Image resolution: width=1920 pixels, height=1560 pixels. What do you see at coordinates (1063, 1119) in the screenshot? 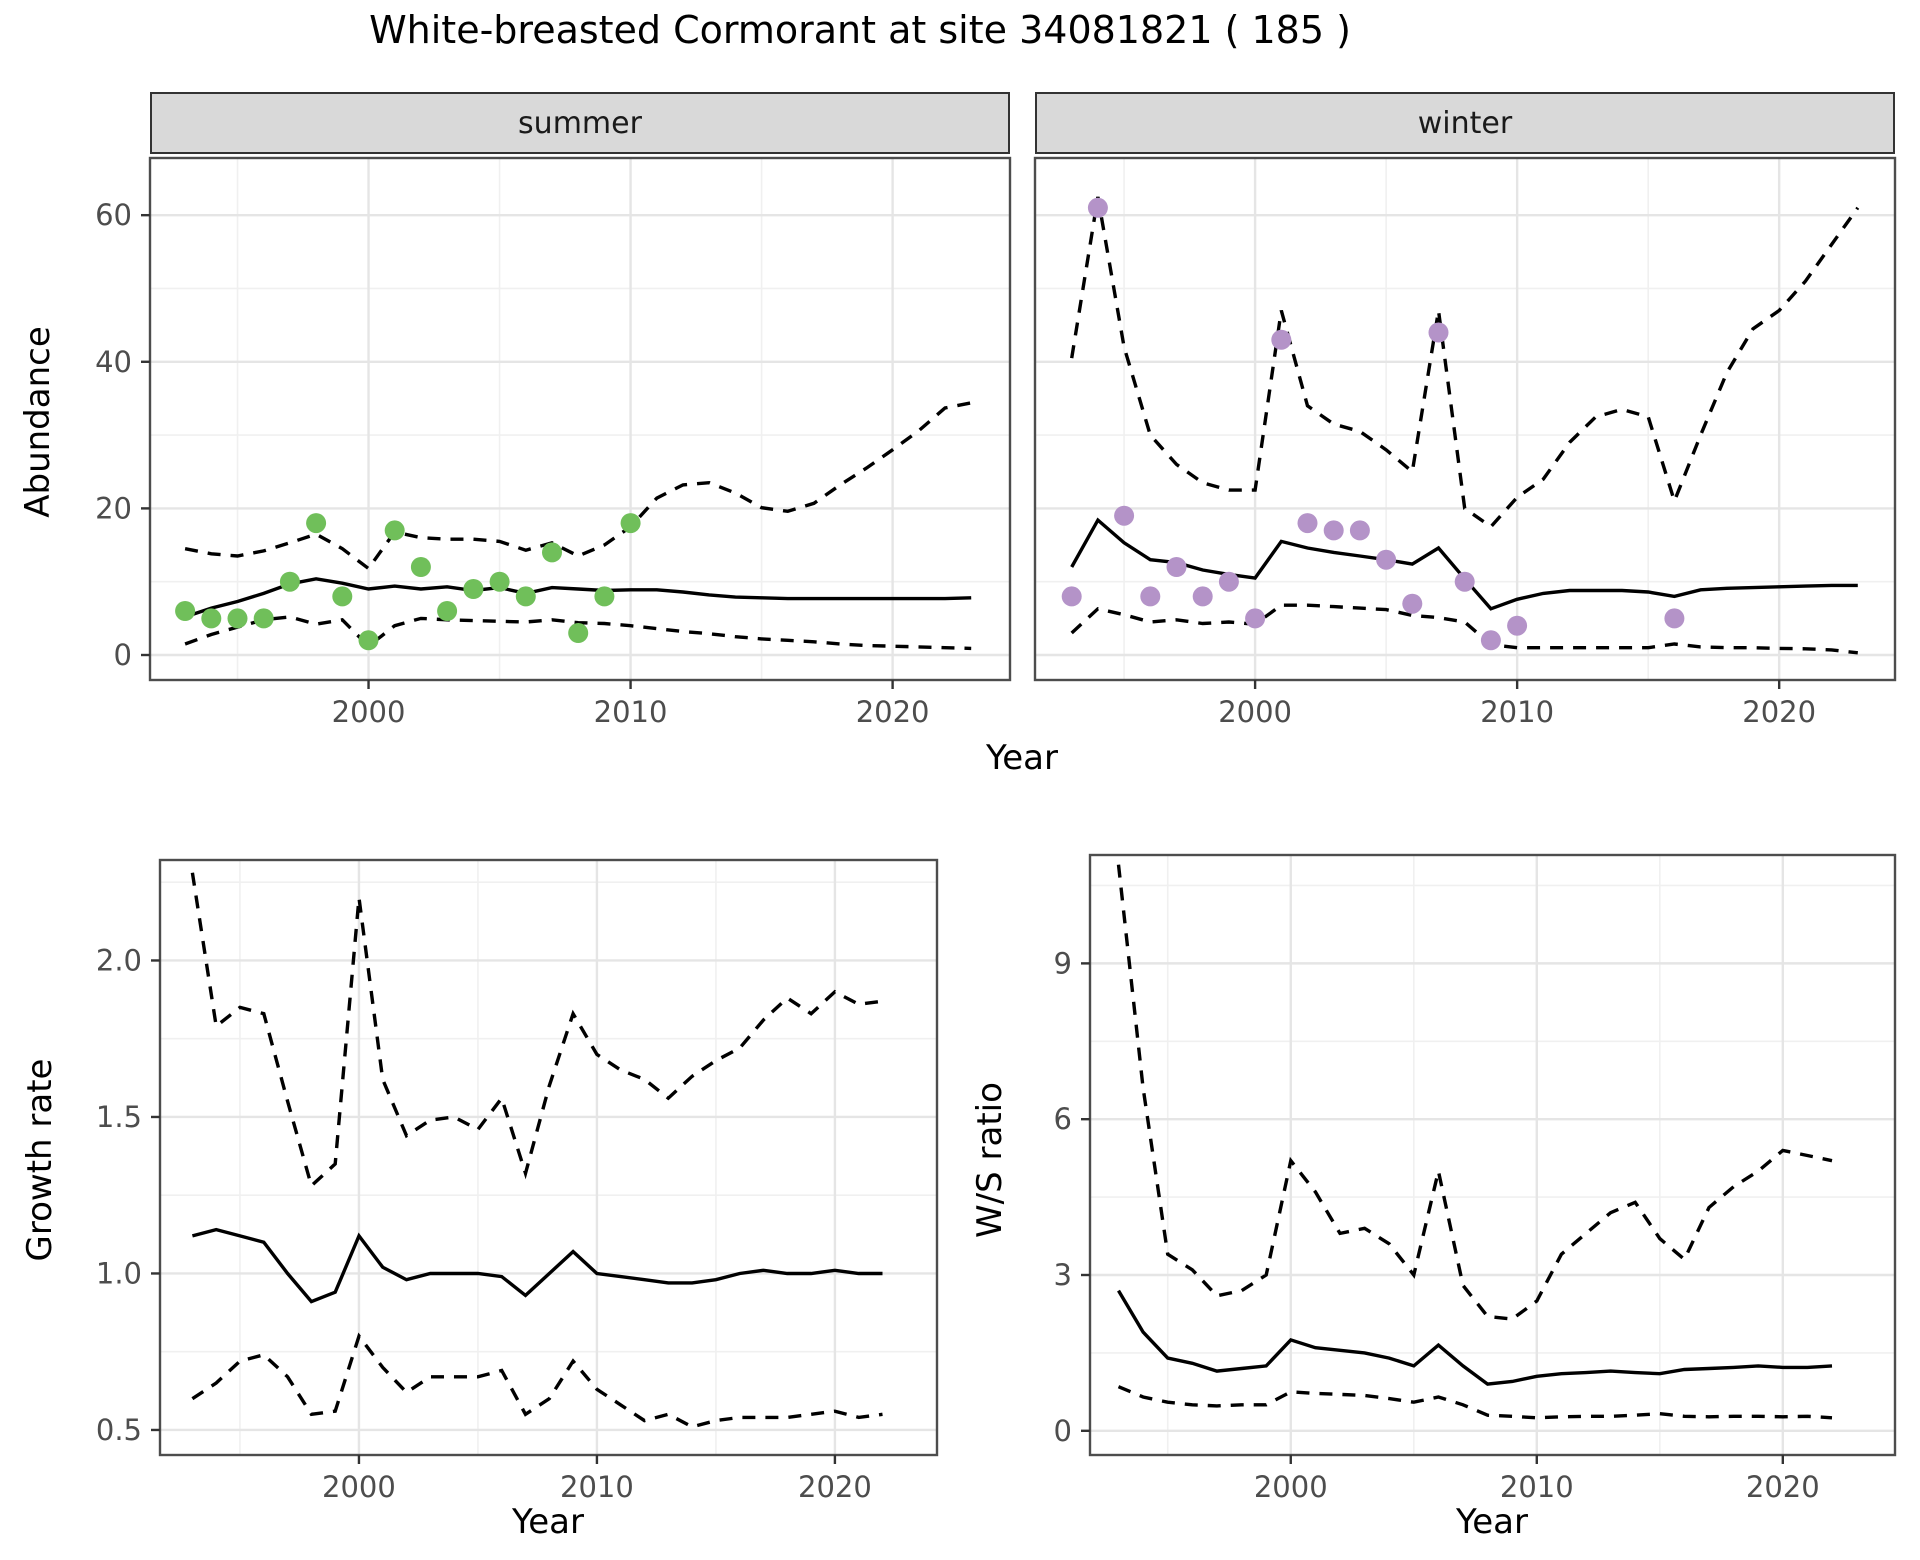
I see `y-tick-label: 6` at bounding box center [1063, 1119].